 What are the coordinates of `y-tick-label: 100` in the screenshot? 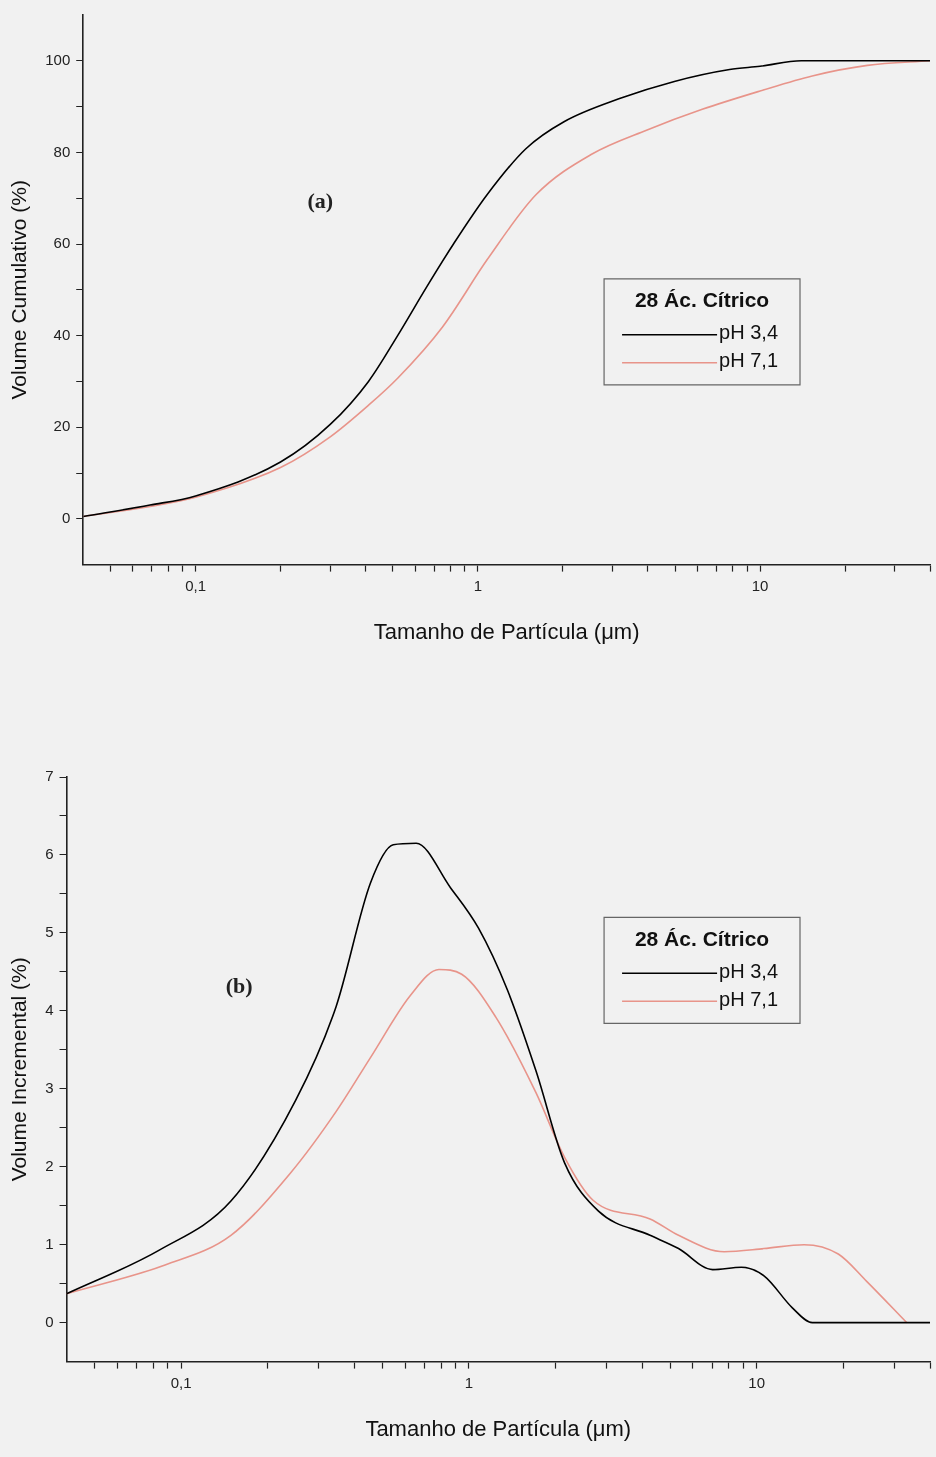 It's located at (58, 59).